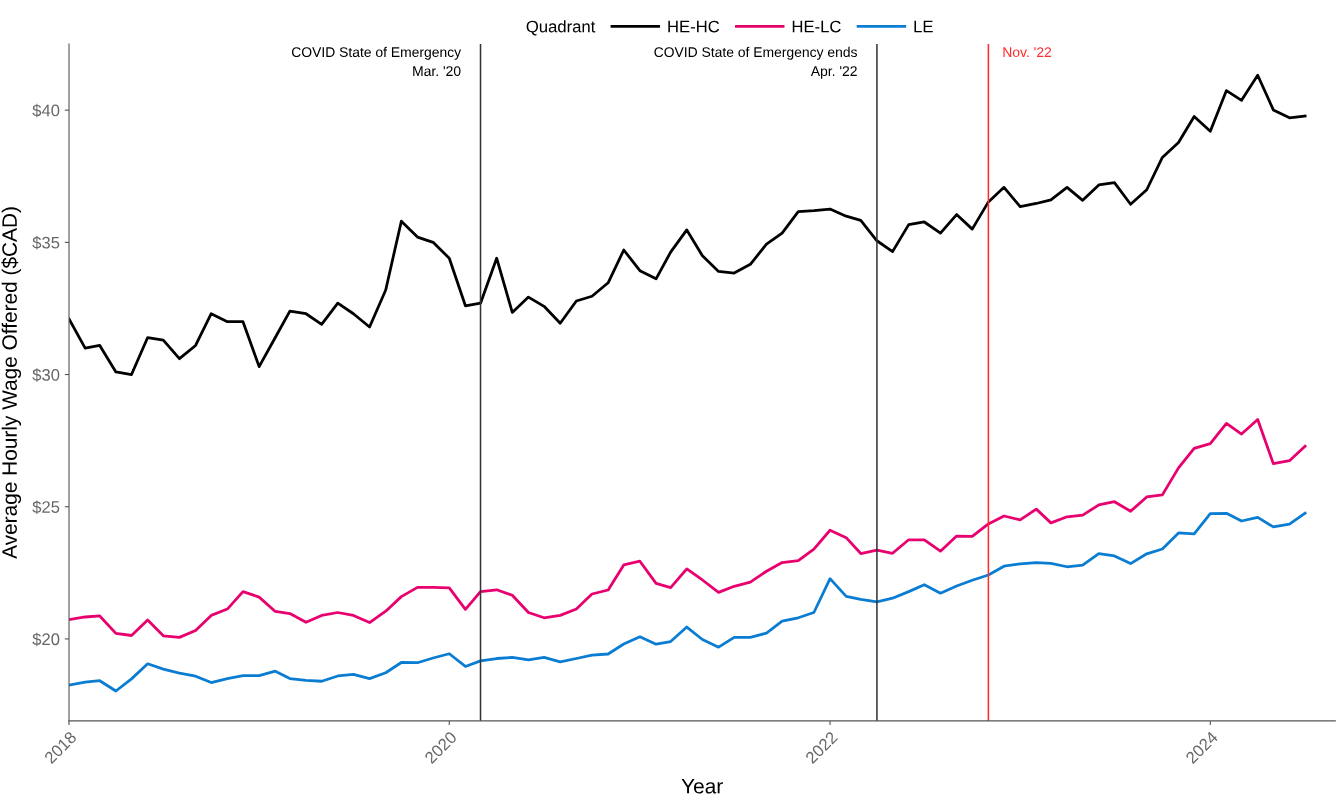 The width and height of the screenshot is (1340, 801). I want to click on y-tick-label: $35, so click(46, 243).